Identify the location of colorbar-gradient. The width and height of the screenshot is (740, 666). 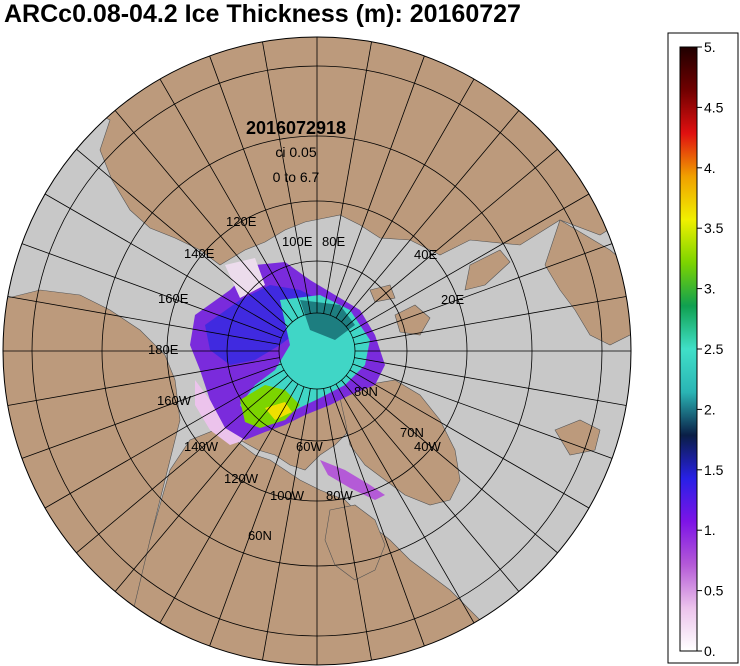
(688, 349).